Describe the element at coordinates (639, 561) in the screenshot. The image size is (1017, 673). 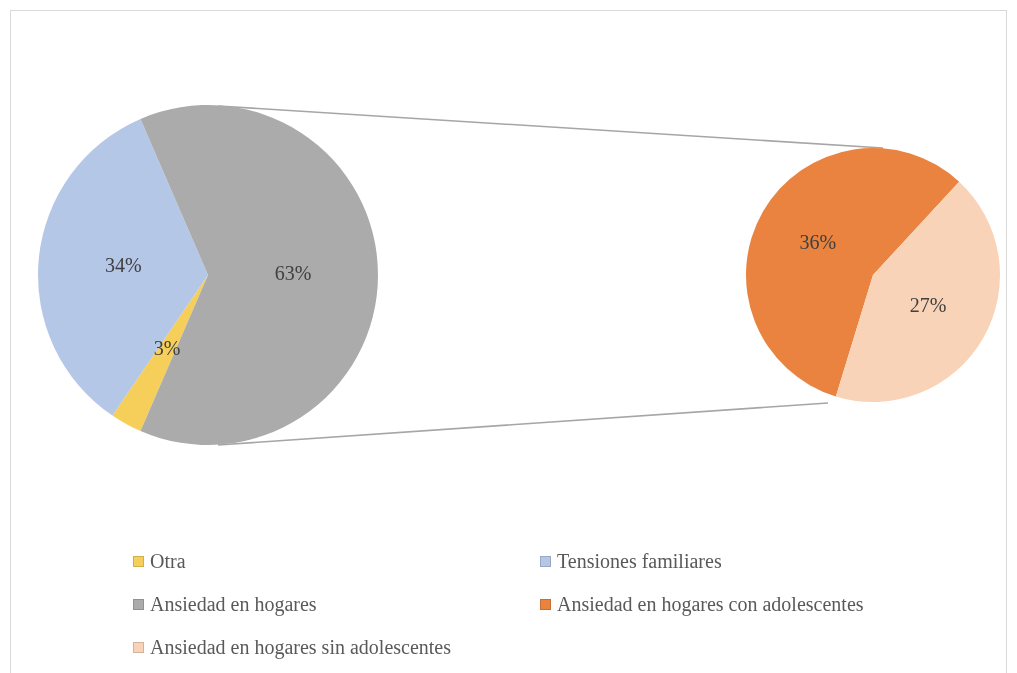
I see `legend-label: Tensiones familiares` at that location.